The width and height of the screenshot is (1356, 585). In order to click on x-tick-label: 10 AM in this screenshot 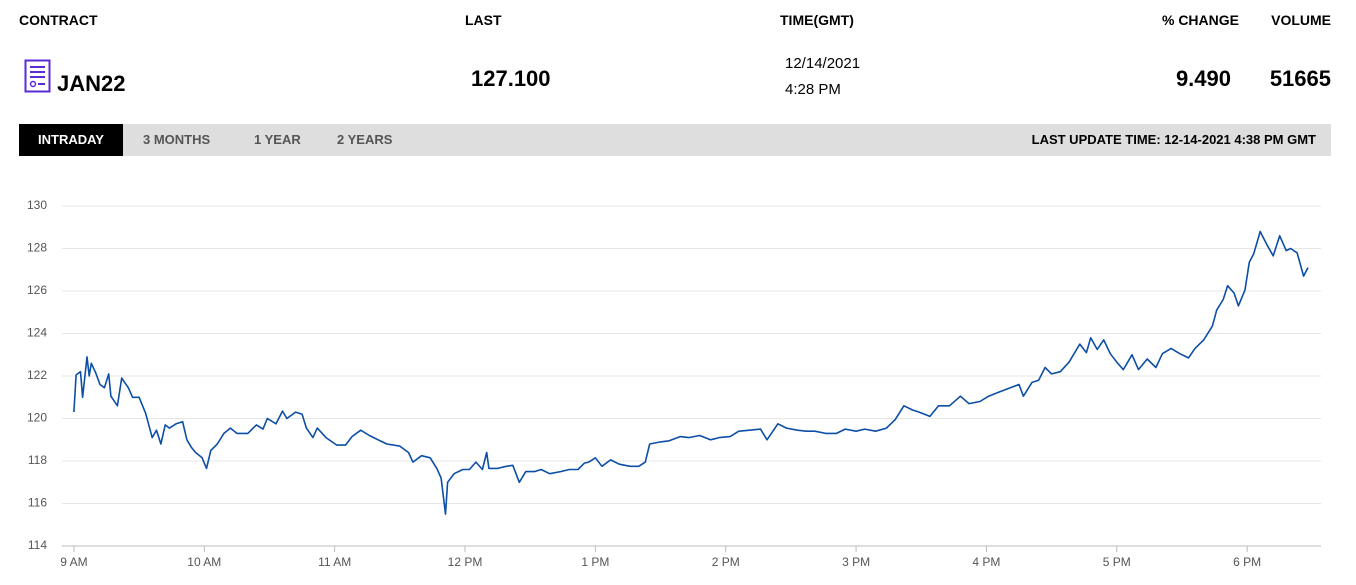, I will do `click(204, 562)`.